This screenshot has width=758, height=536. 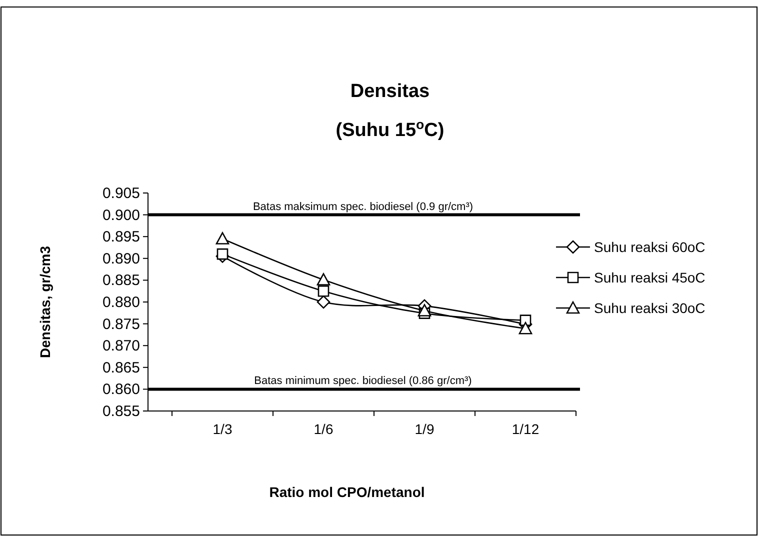 I want to click on legend-label: Suhu reaksi 45oC, so click(x=650, y=278).